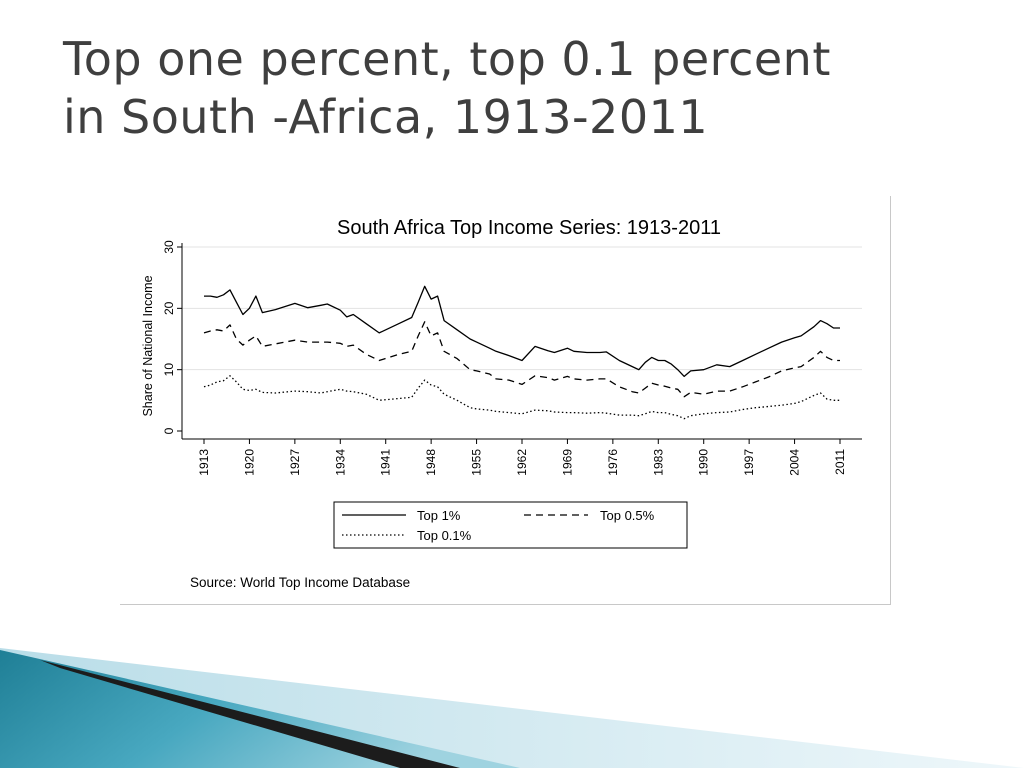 The width and height of the screenshot is (1024, 768). What do you see at coordinates (613, 462) in the screenshot?
I see `x-tick-label-1976: 1976` at bounding box center [613, 462].